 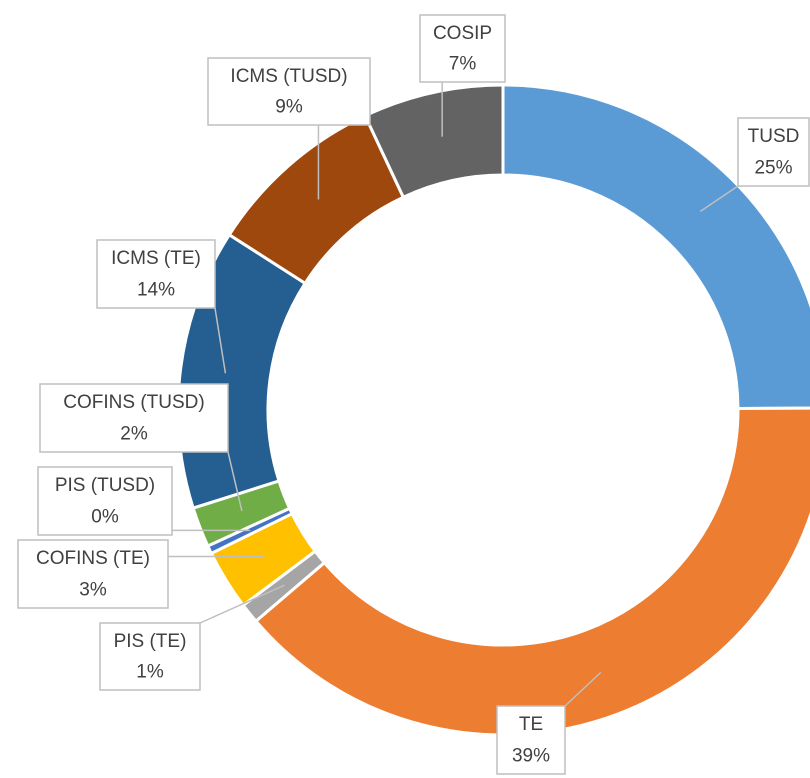 I want to click on category-label: COFINS (TUSD), so click(x=133, y=402).